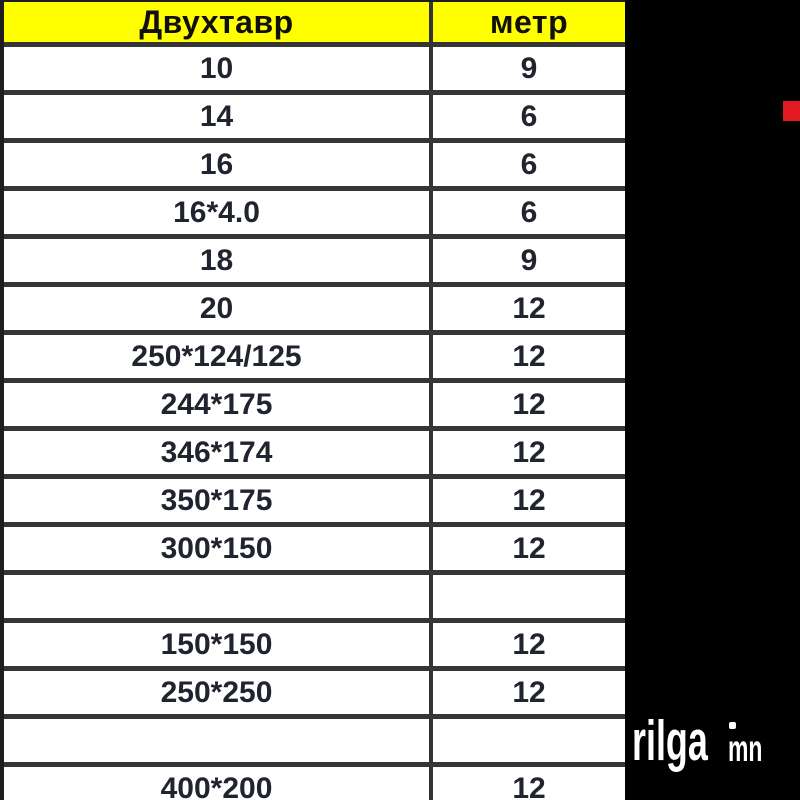 The width and height of the screenshot is (800, 800). I want to click on cell-profile-size: 18, so click(218, 260).